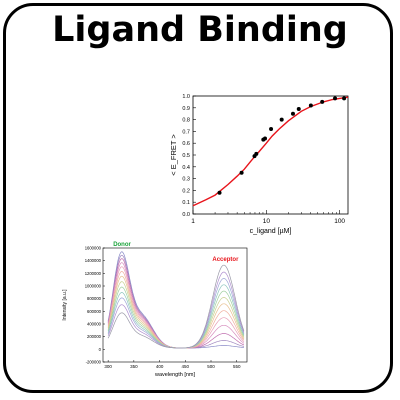 The image size is (400, 400). What do you see at coordinates (211, 366) in the screenshot?
I see `x-tick-label: 500` at bounding box center [211, 366].